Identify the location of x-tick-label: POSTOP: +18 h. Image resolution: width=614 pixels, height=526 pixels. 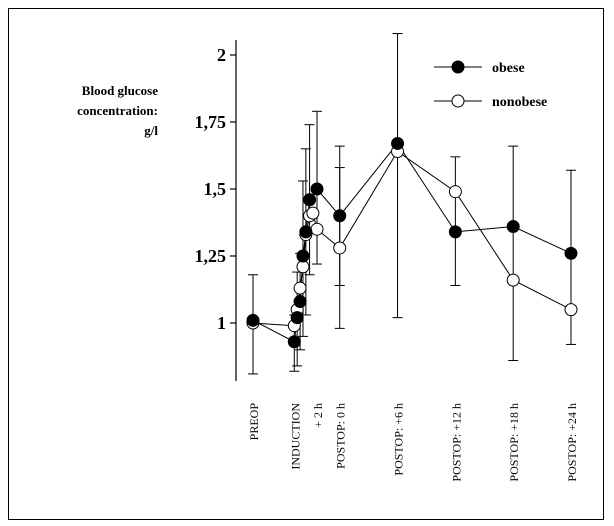
(514, 442).